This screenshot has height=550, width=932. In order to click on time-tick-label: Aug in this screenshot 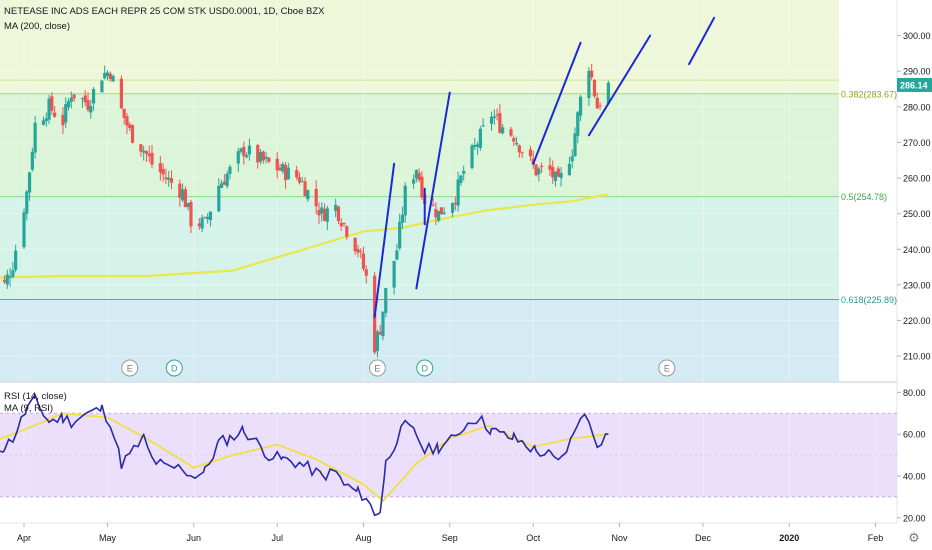, I will do `click(363, 538)`.